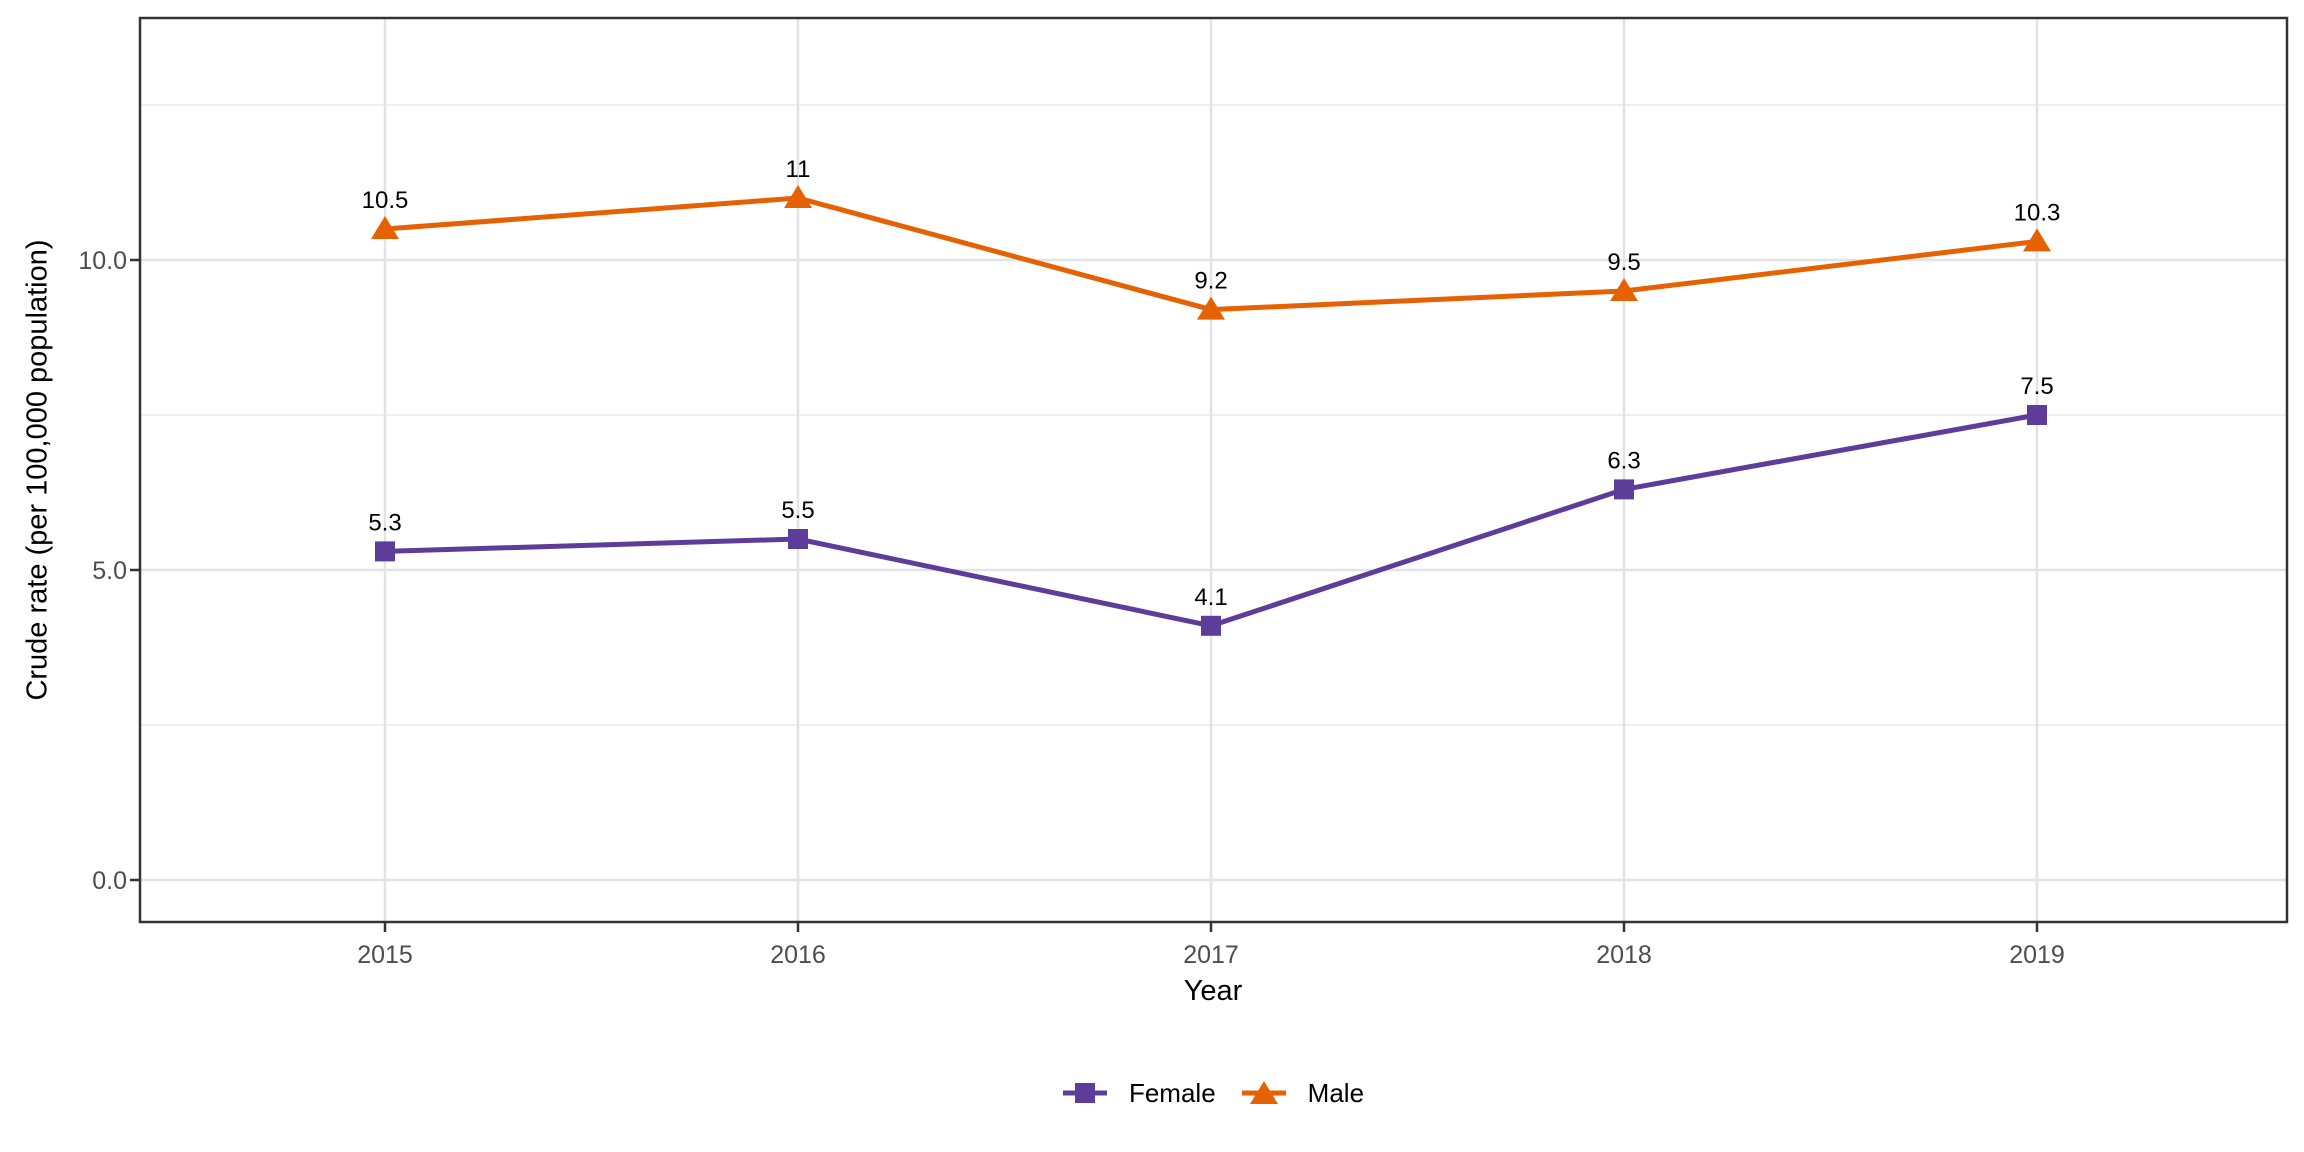 The width and height of the screenshot is (2304, 1152). What do you see at coordinates (384, 522) in the screenshot?
I see `data-point-label: 5.3` at bounding box center [384, 522].